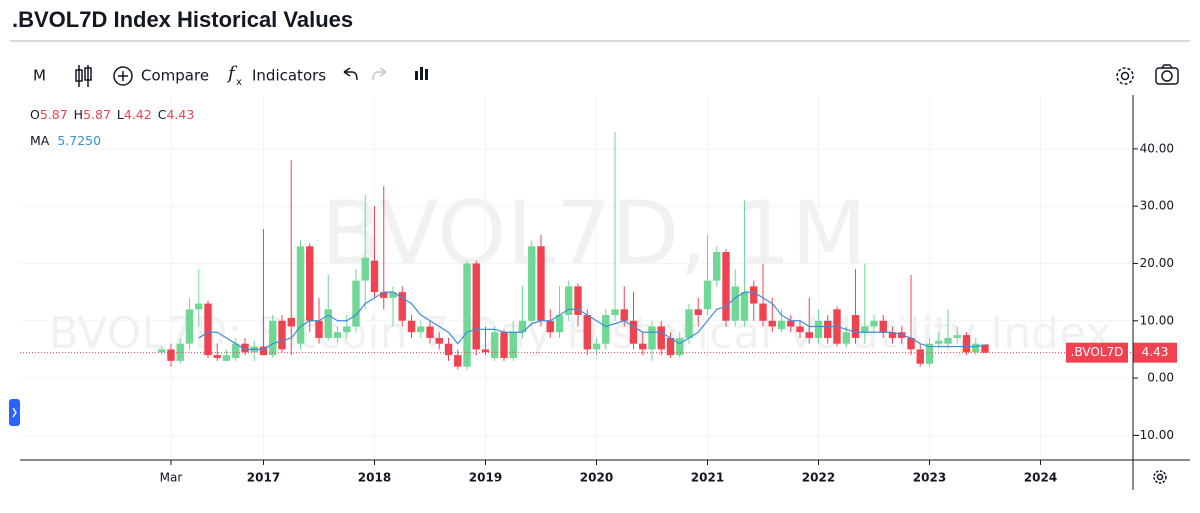 This screenshot has height=513, width=1200. I want to click on x-tick-label: 2020, so click(596, 478).